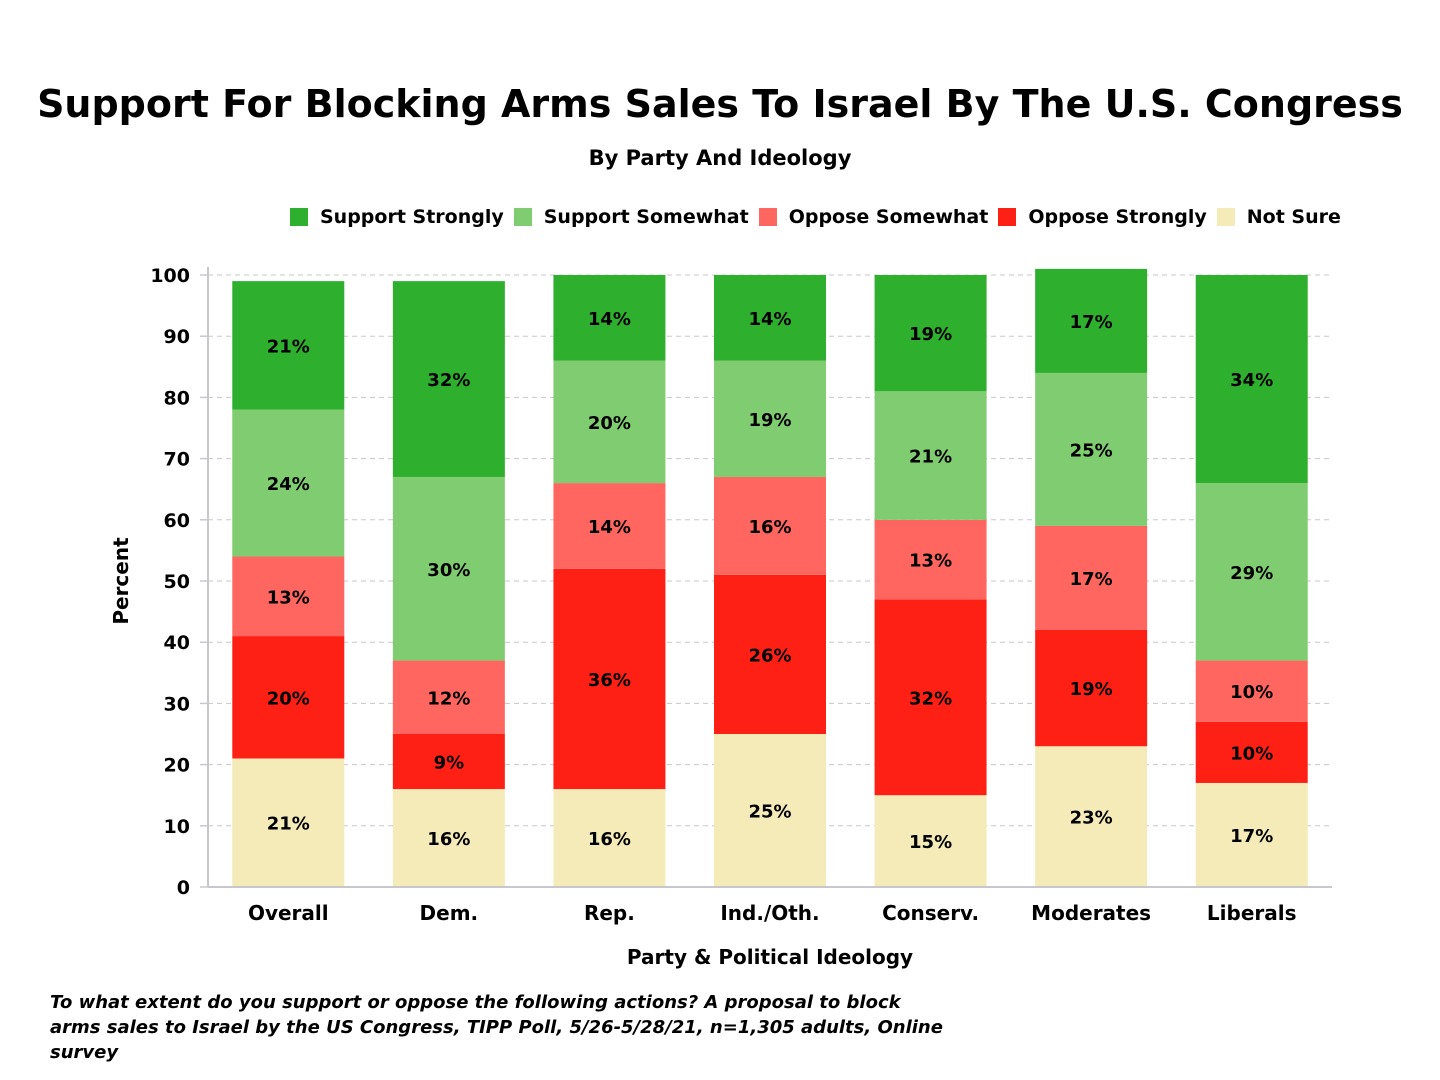 This screenshot has height=1080, width=1440. Describe the element at coordinates (770, 957) in the screenshot. I see `x-axis-title: Party & Political Ideology` at that location.